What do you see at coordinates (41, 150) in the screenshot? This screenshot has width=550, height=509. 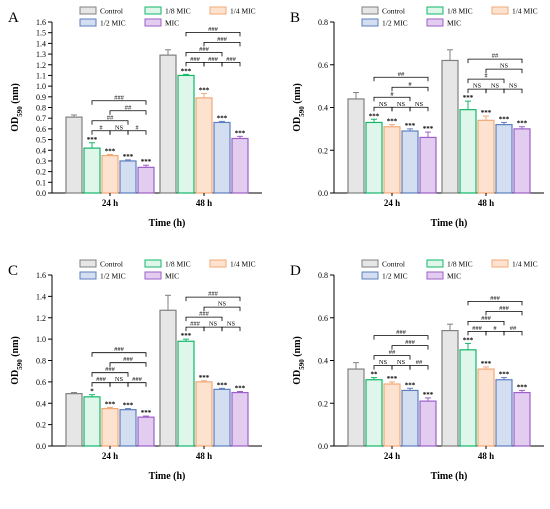 I see `y-tick-label: 0.4` at bounding box center [41, 150].